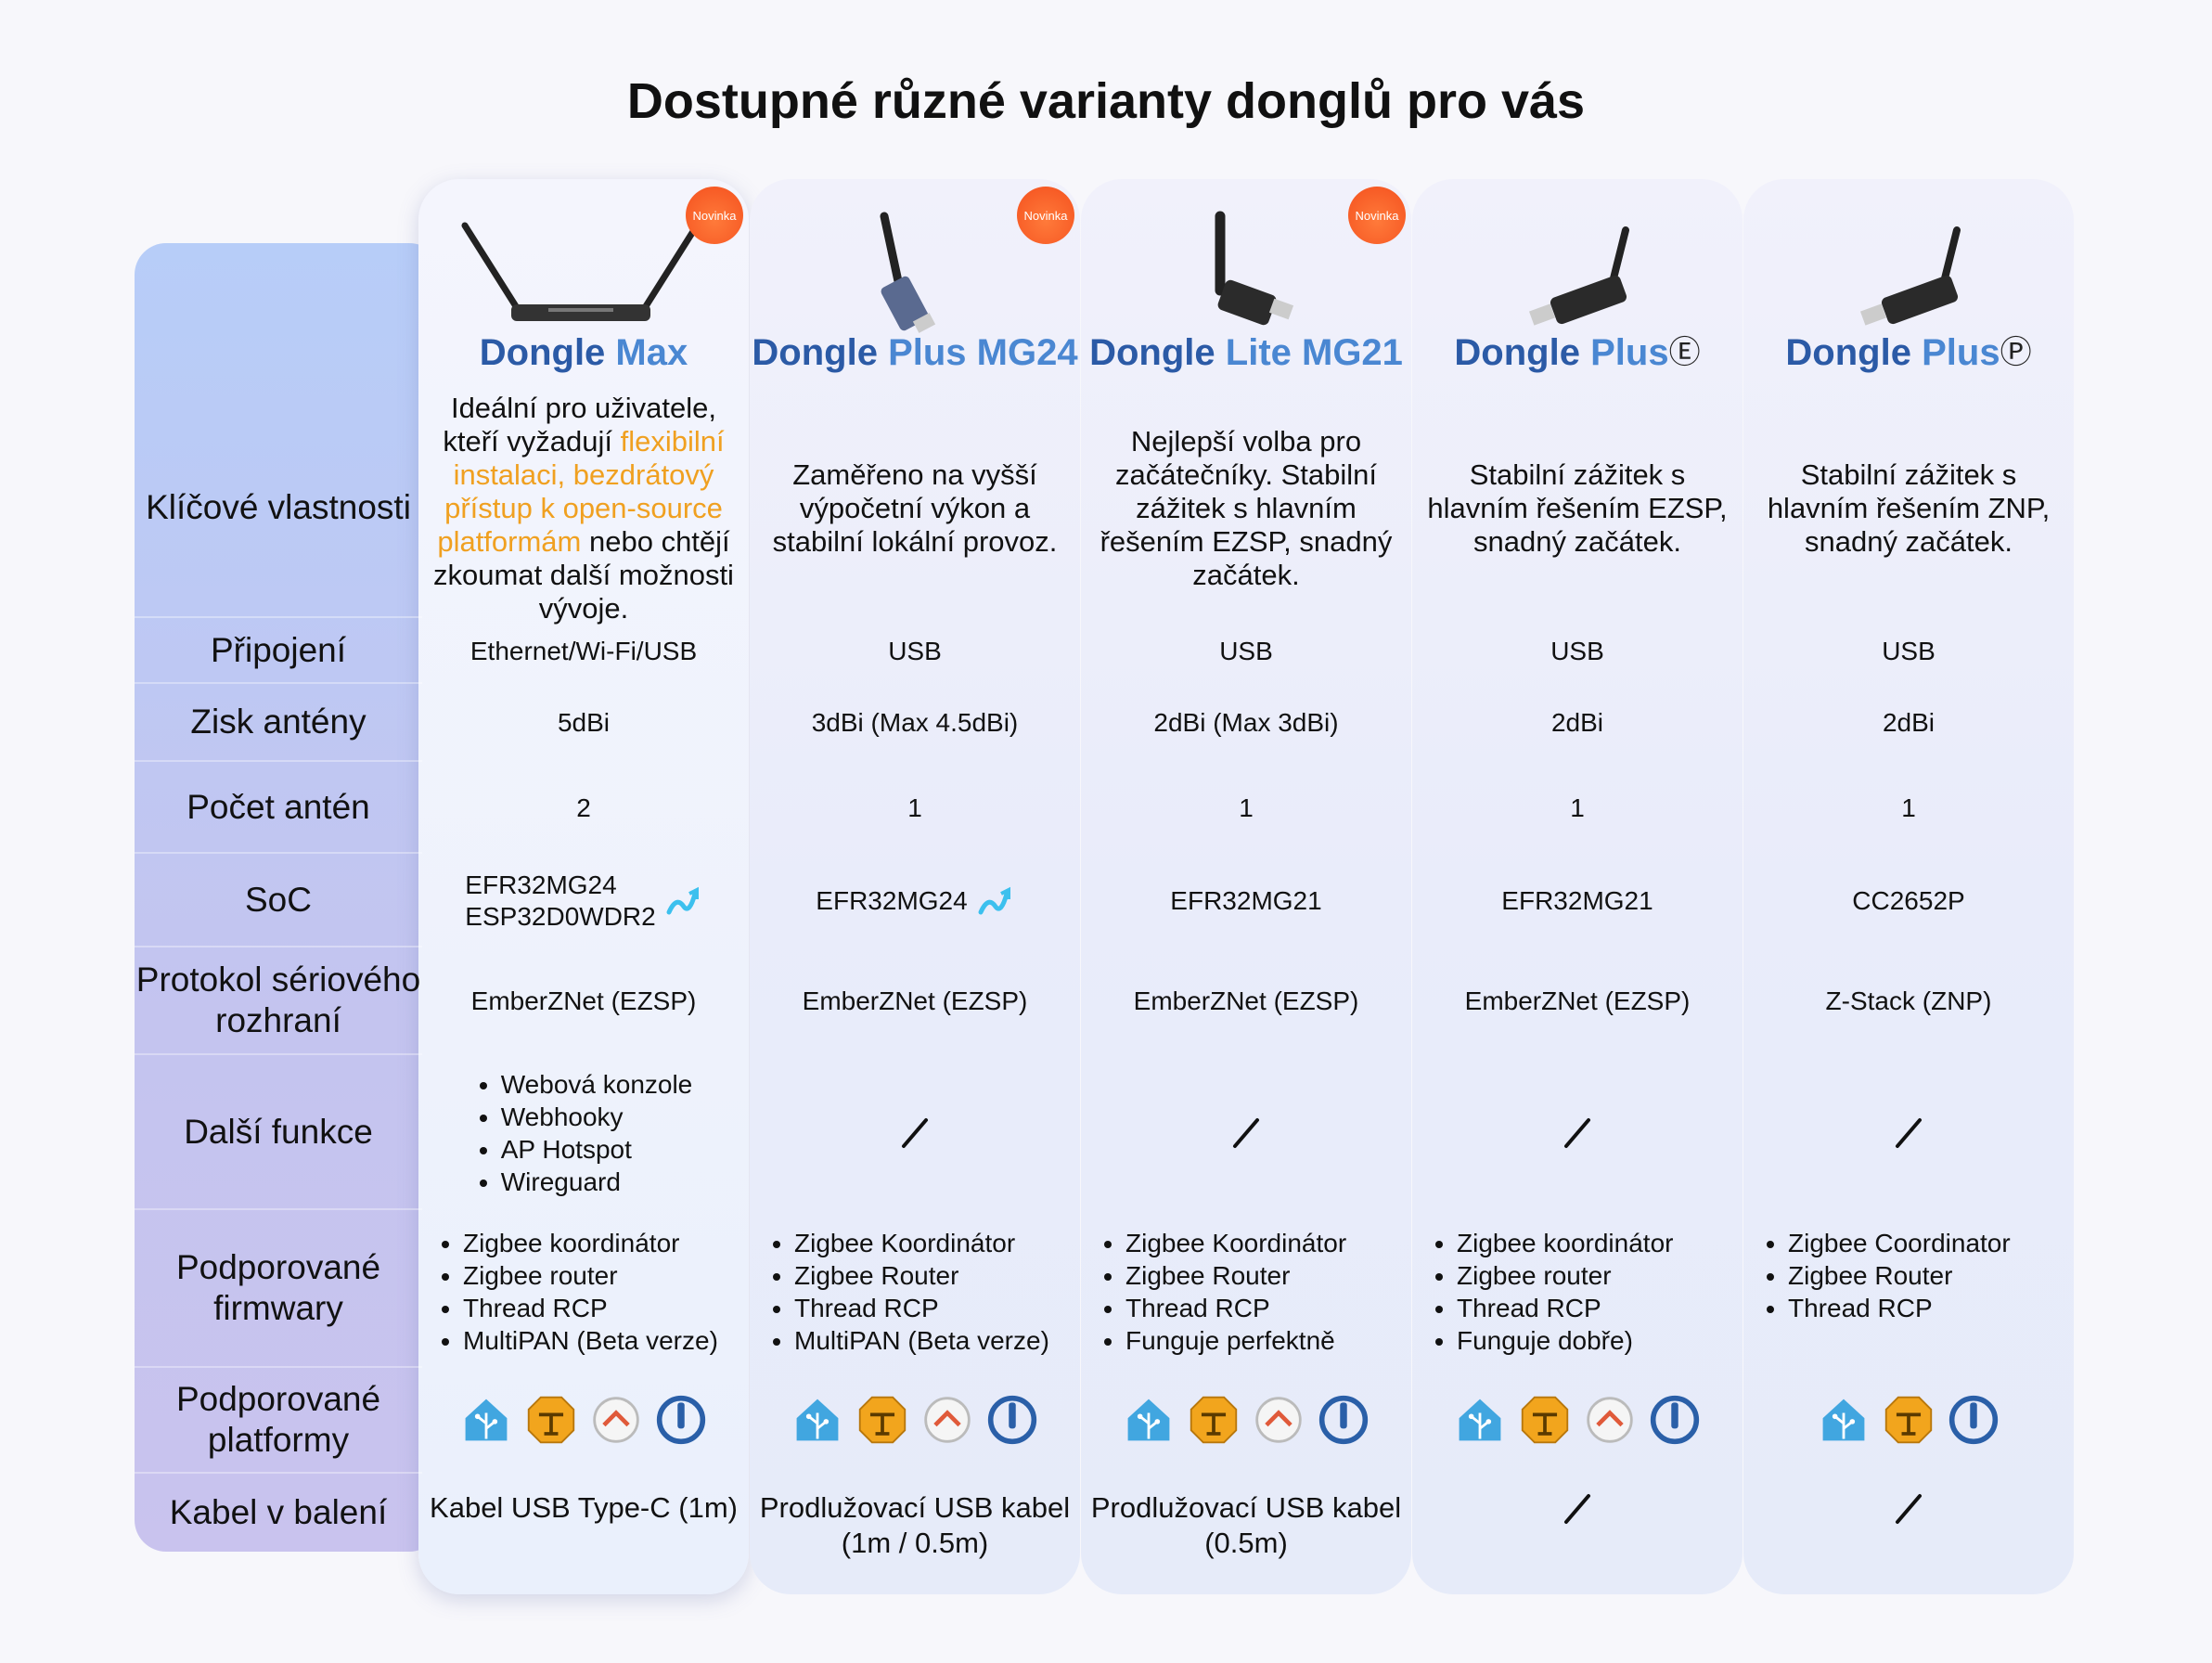  I want to click on product-series: Dongle, so click(542, 352).